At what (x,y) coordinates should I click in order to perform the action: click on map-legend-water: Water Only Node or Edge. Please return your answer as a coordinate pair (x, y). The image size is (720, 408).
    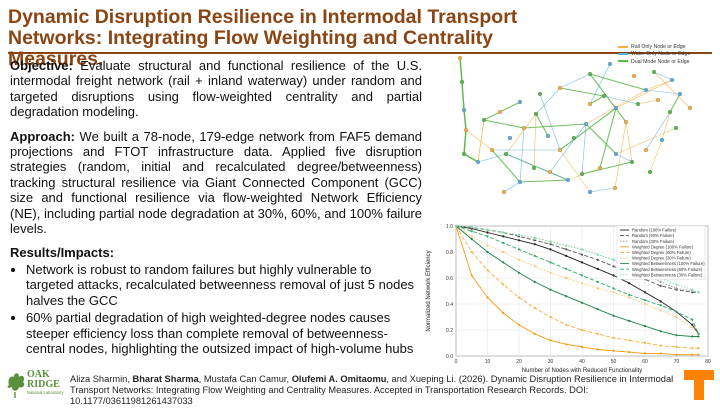
    Looking at the image, I should click on (654, 54).